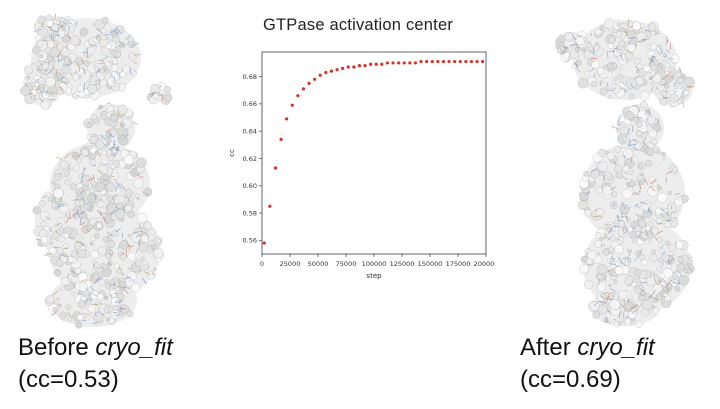 The height and width of the screenshot is (409, 720). What do you see at coordinates (250, 241) in the screenshot?
I see `svg-text: 0.56` at bounding box center [250, 241].